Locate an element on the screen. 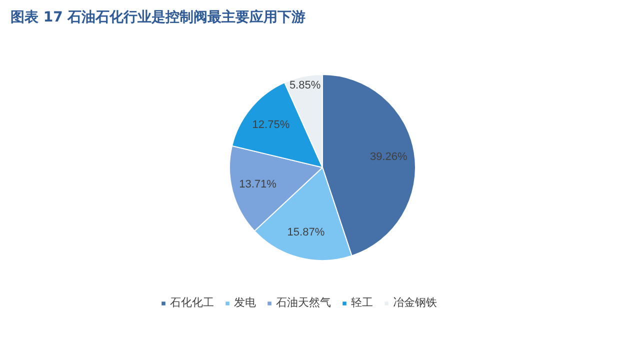  data-label: 15.87% is located at coordinates (306, 232).